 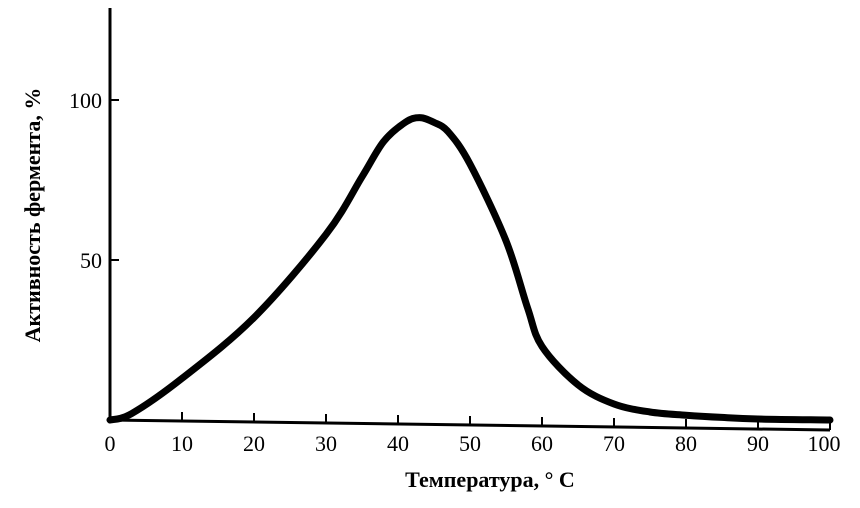 I want to click on x-tick-label: 30, so click(x=326, y=443).